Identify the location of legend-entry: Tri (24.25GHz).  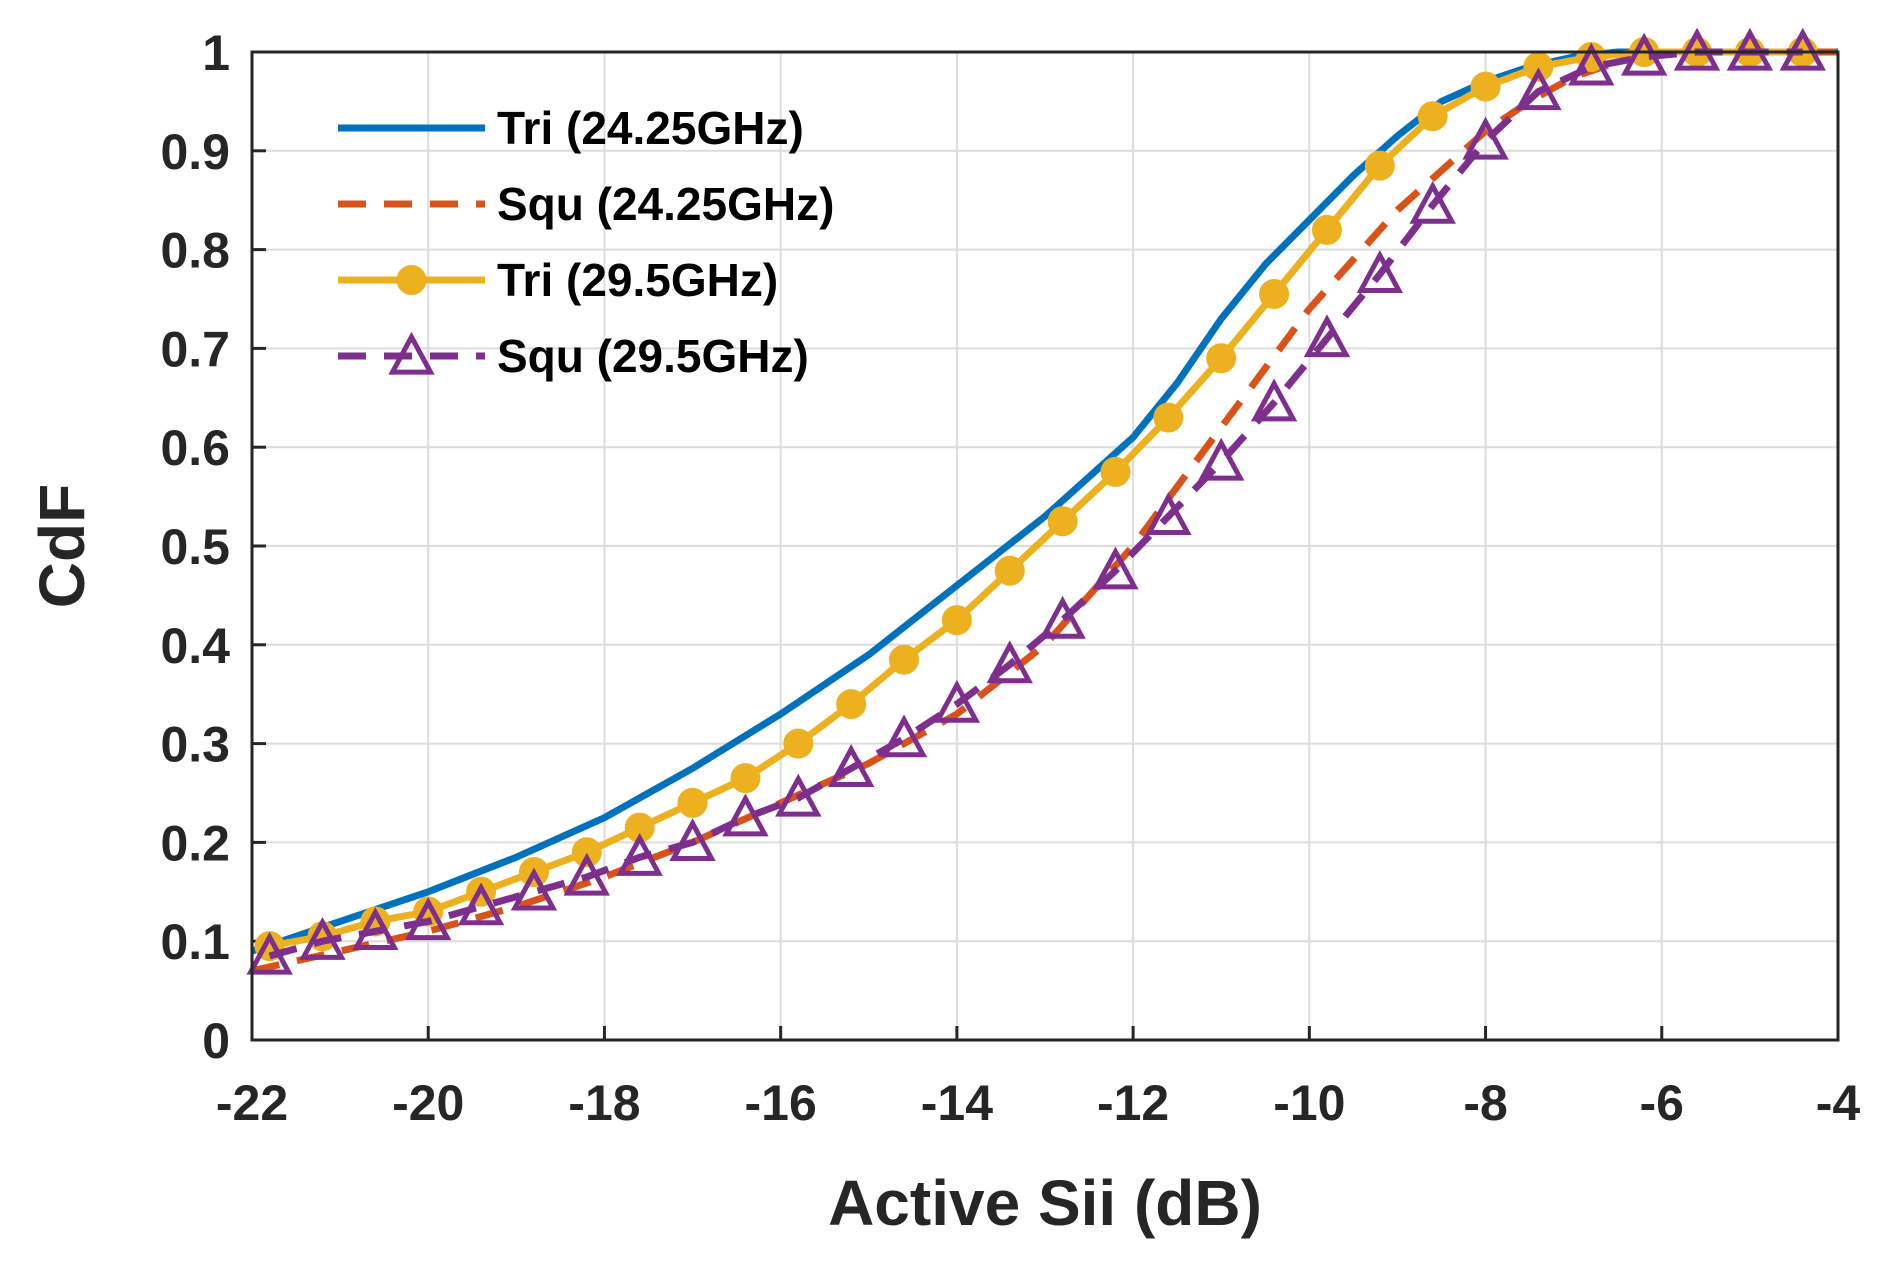
(571, 128).